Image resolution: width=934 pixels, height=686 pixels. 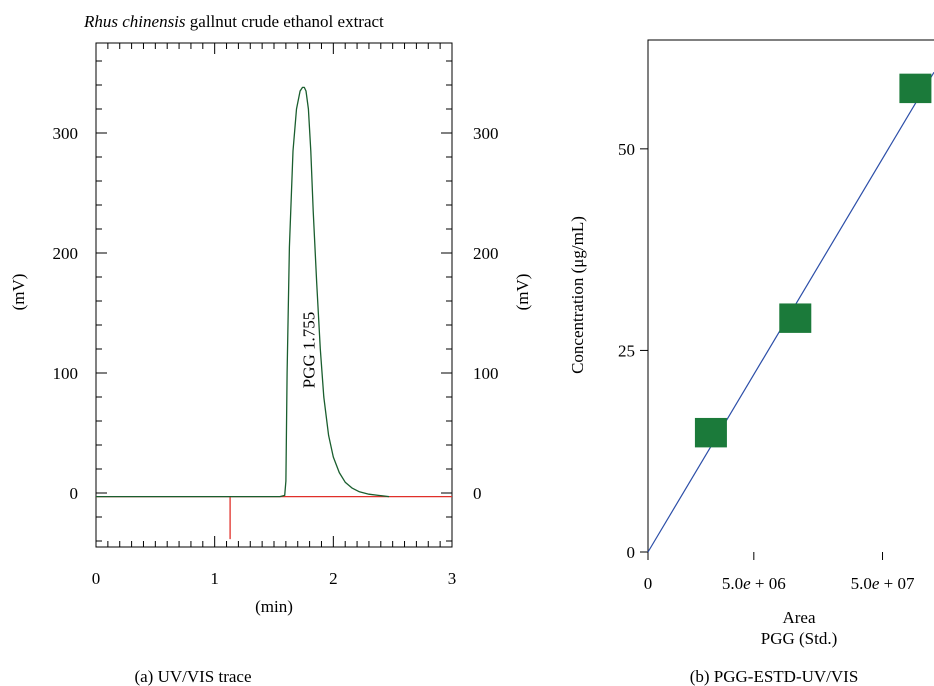 I want to click on panel-a-title-rest: gallnut crude ethanol extract, so click(x=285, y=21).